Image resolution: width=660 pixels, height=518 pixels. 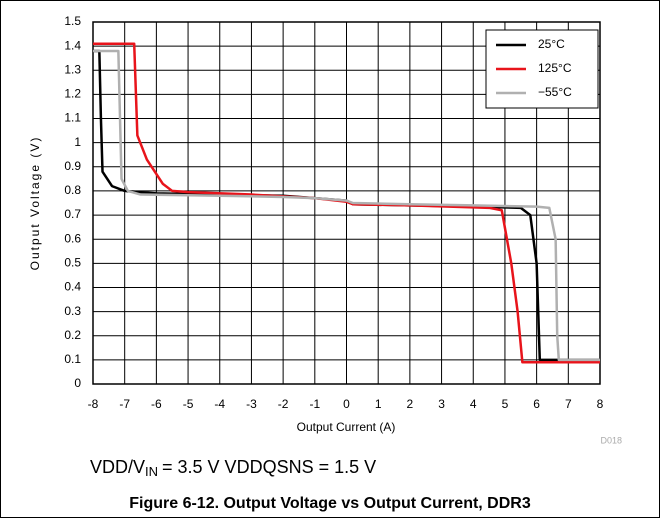 What do you see at coordinates (283, 404) in the screenshot?
I see `x-tick-label: -2` at bounding box center [283, 404].